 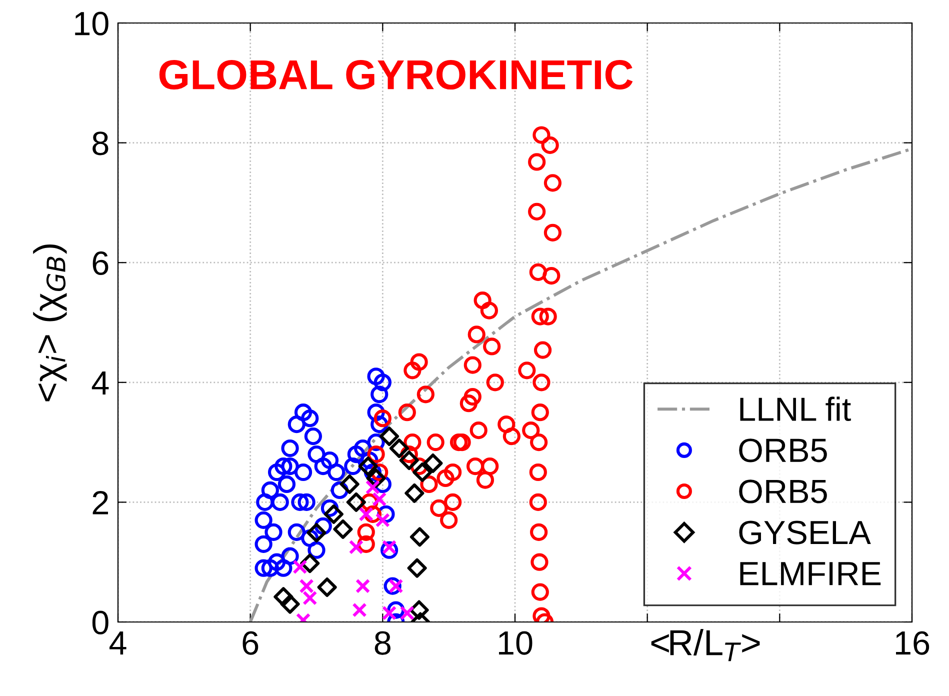 I want to click on text: GLOBAL GYROKINETIC, so click(x=396, y=75).